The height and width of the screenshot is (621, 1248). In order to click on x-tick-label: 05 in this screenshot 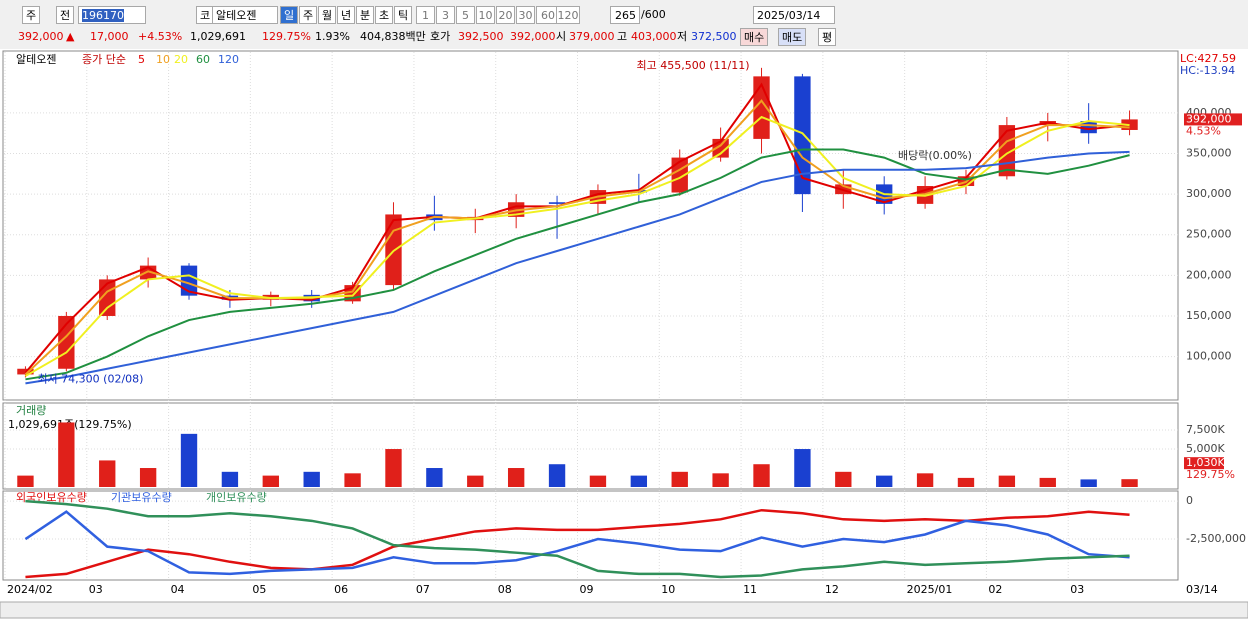, I will do `click(259, 589)`.